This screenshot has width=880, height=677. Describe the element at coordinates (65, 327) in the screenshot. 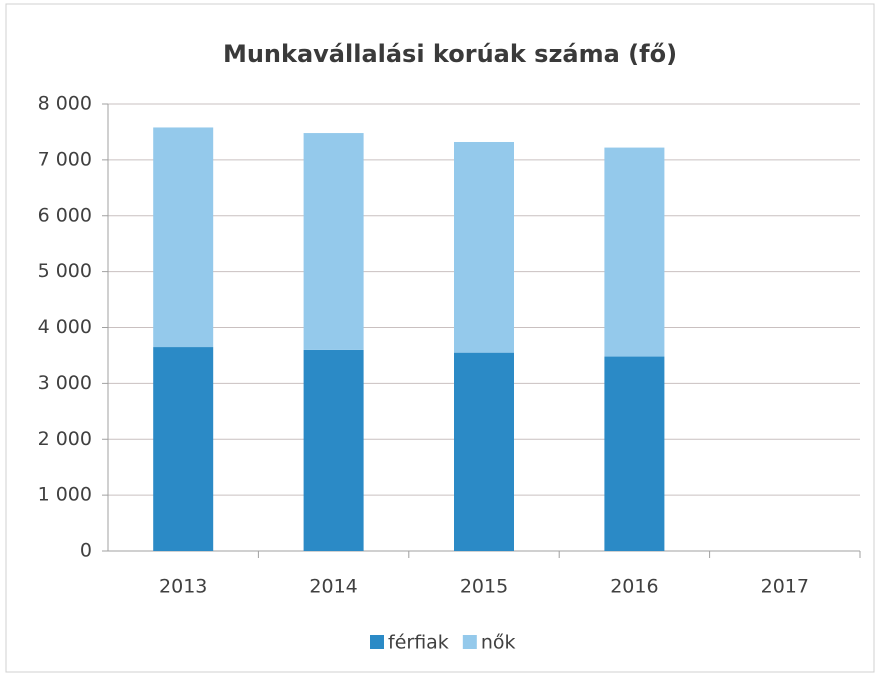

I see `y-tick-label: 4 000` at that location.